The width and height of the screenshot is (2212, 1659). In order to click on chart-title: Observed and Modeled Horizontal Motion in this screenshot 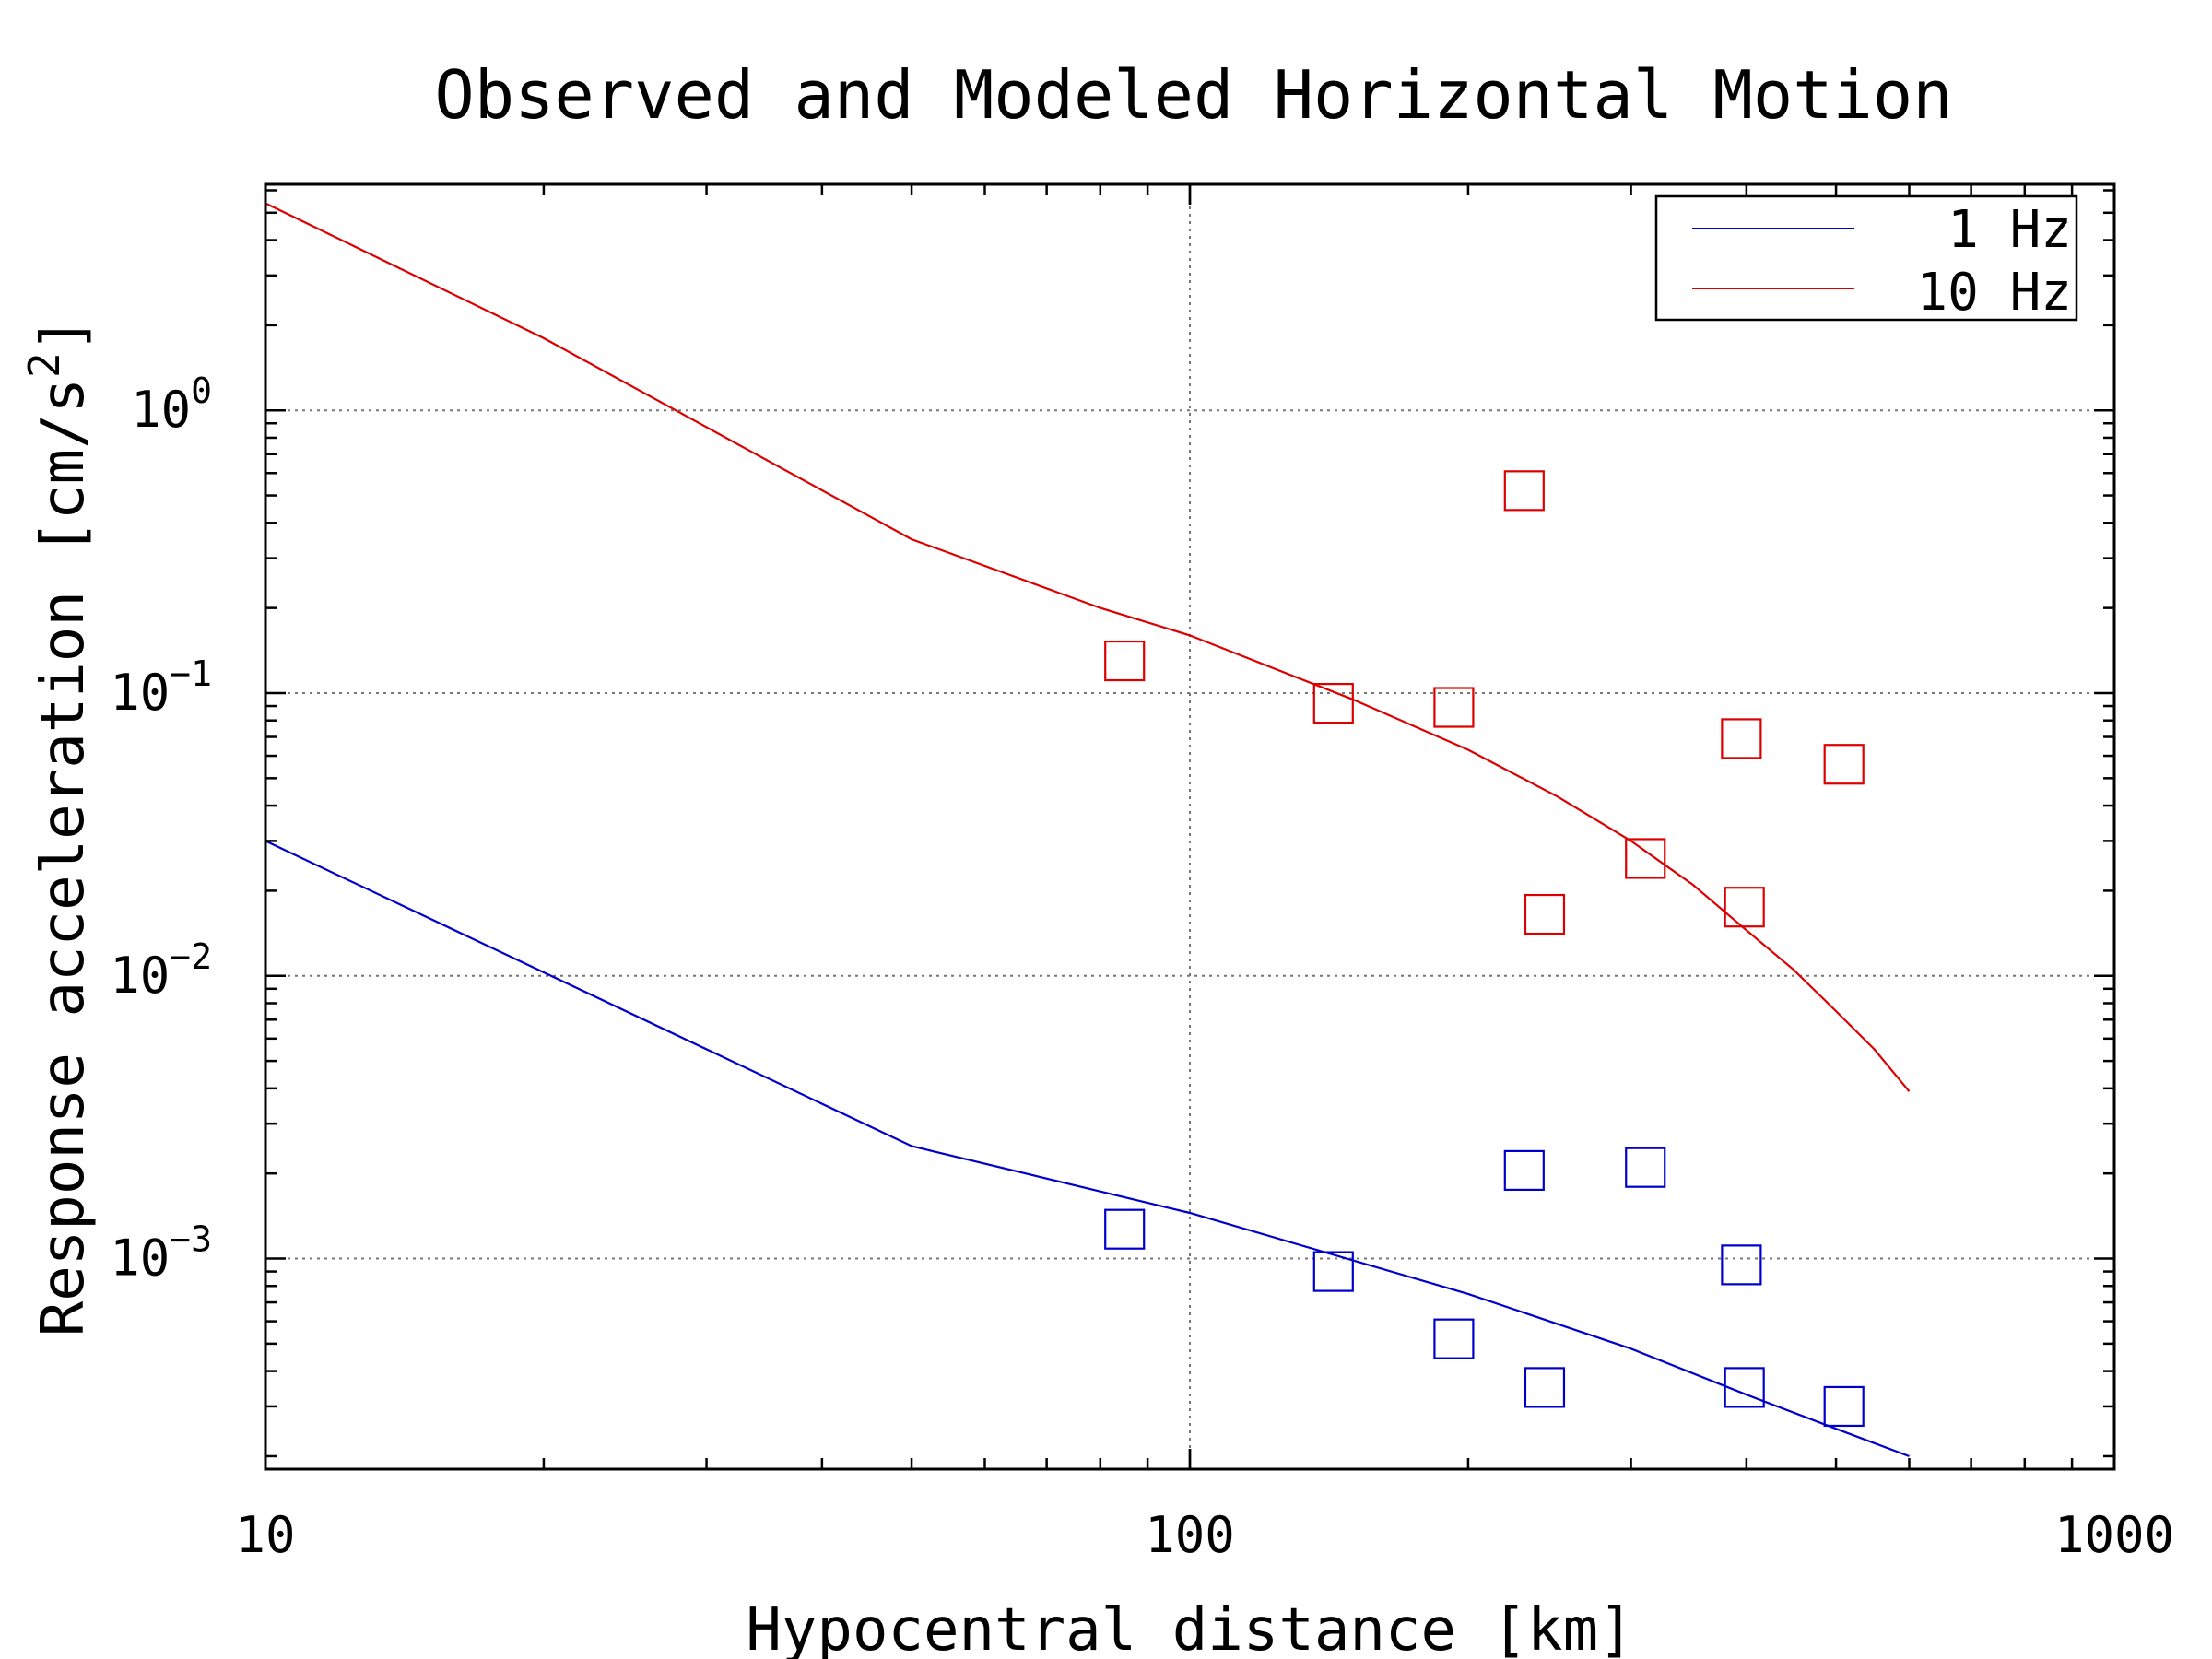, I will do `click(1193, 95)`.